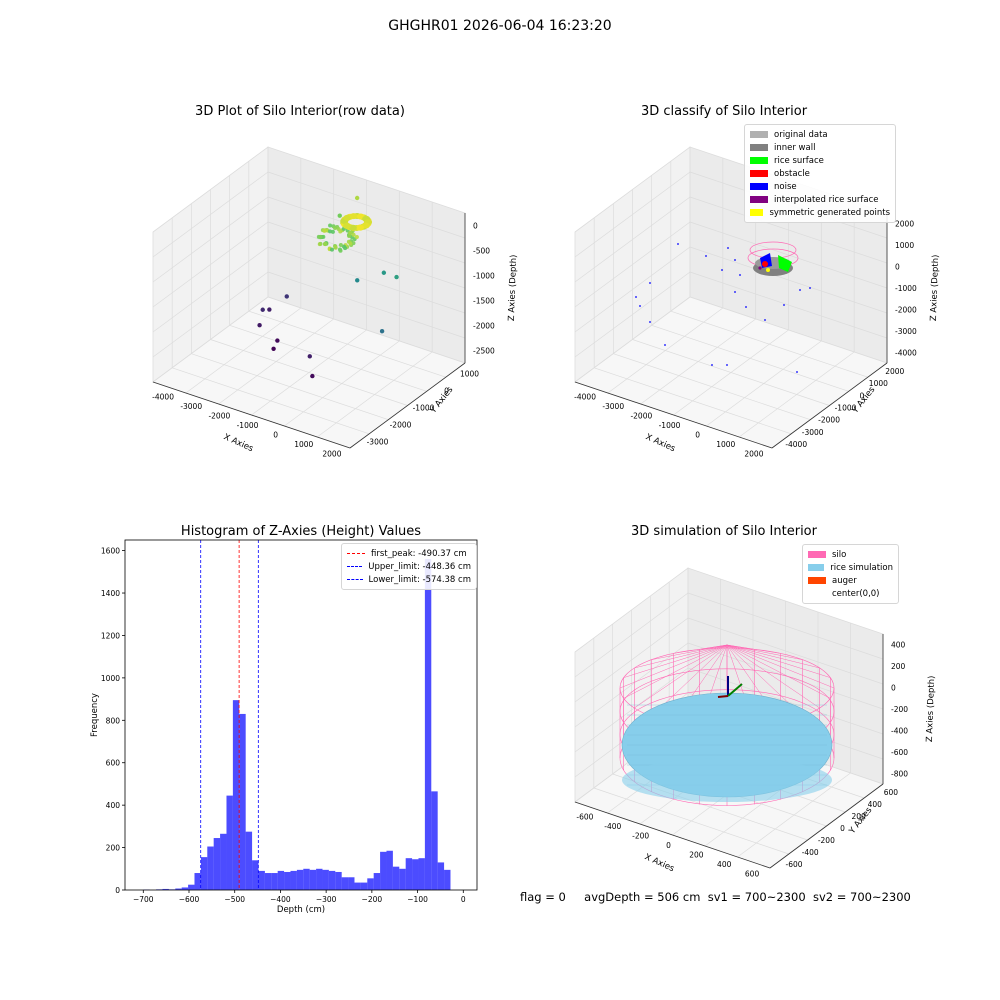  What do you see at coordinates (724, 864) in the screenshot?
I see `p4-x-tick: 400` at bounding box center [724, 864].